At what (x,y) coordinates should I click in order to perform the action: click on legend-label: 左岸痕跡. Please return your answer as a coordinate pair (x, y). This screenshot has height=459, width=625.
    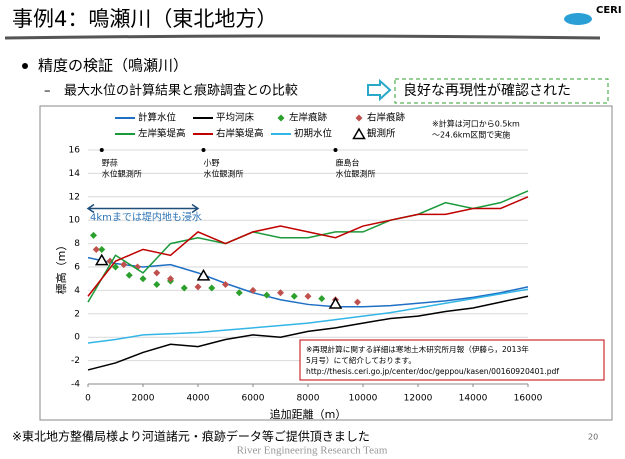
    Looking at the image, I should click on (308, 118).